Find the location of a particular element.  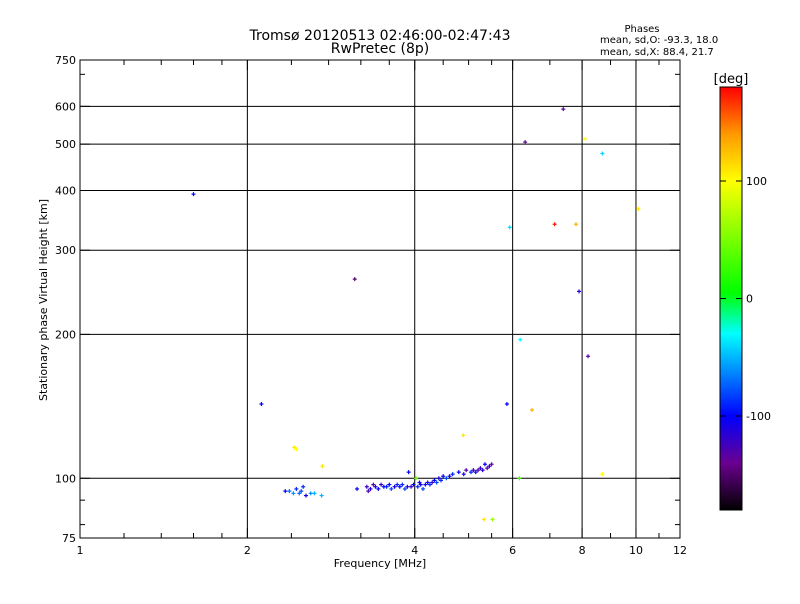

y-tick-label: 400 is located at coordinates (65, 190).